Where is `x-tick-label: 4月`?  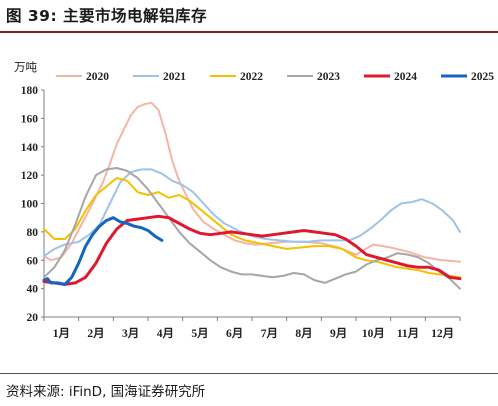 x-tick-label: 4月 is located at coordinates (165, 333).